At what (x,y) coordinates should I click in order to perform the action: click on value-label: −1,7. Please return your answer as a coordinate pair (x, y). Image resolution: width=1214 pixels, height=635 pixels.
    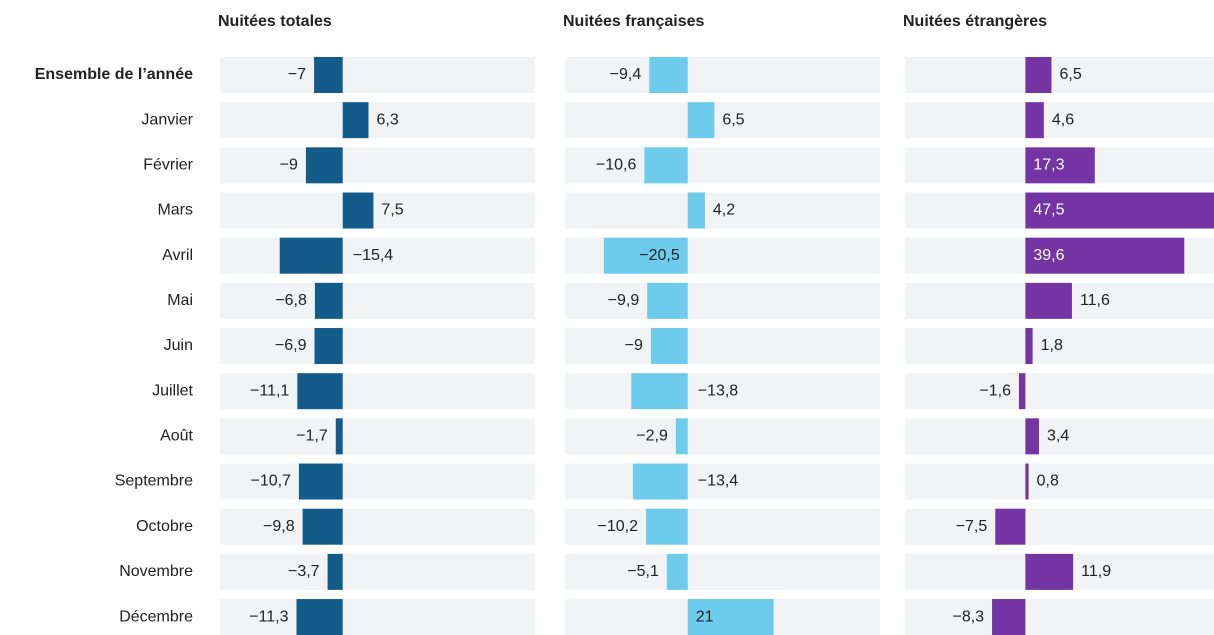
    Looking at the image, I should click on (312, 436).